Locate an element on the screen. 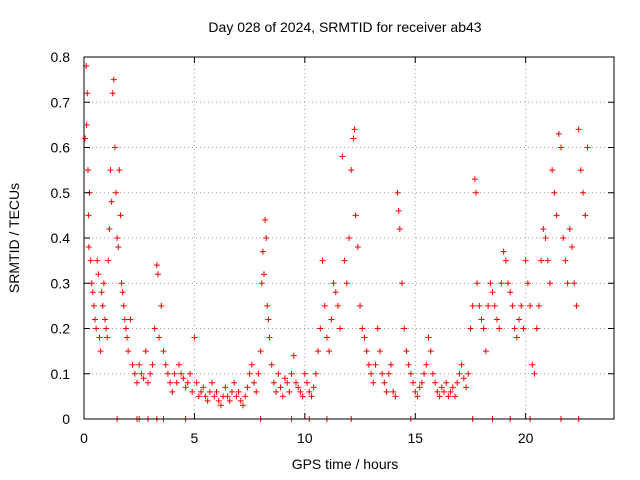  y-axis-label: SRMTID / TECUs is located at coordinates (14, 238).